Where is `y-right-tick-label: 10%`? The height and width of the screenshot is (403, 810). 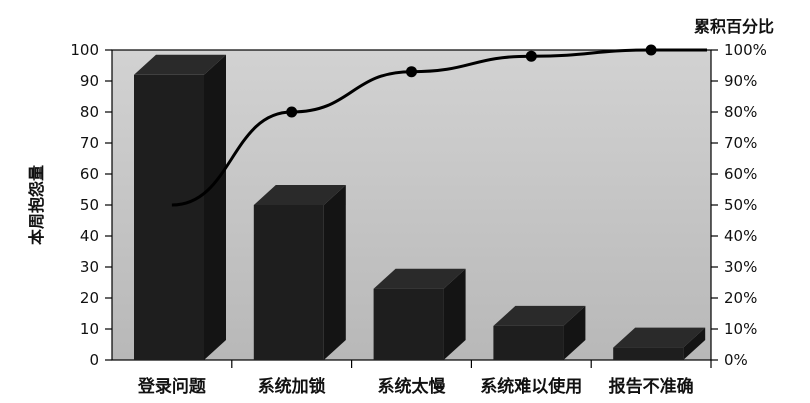 y-right-tick-label: 10% is located at coordinates (740, 329).